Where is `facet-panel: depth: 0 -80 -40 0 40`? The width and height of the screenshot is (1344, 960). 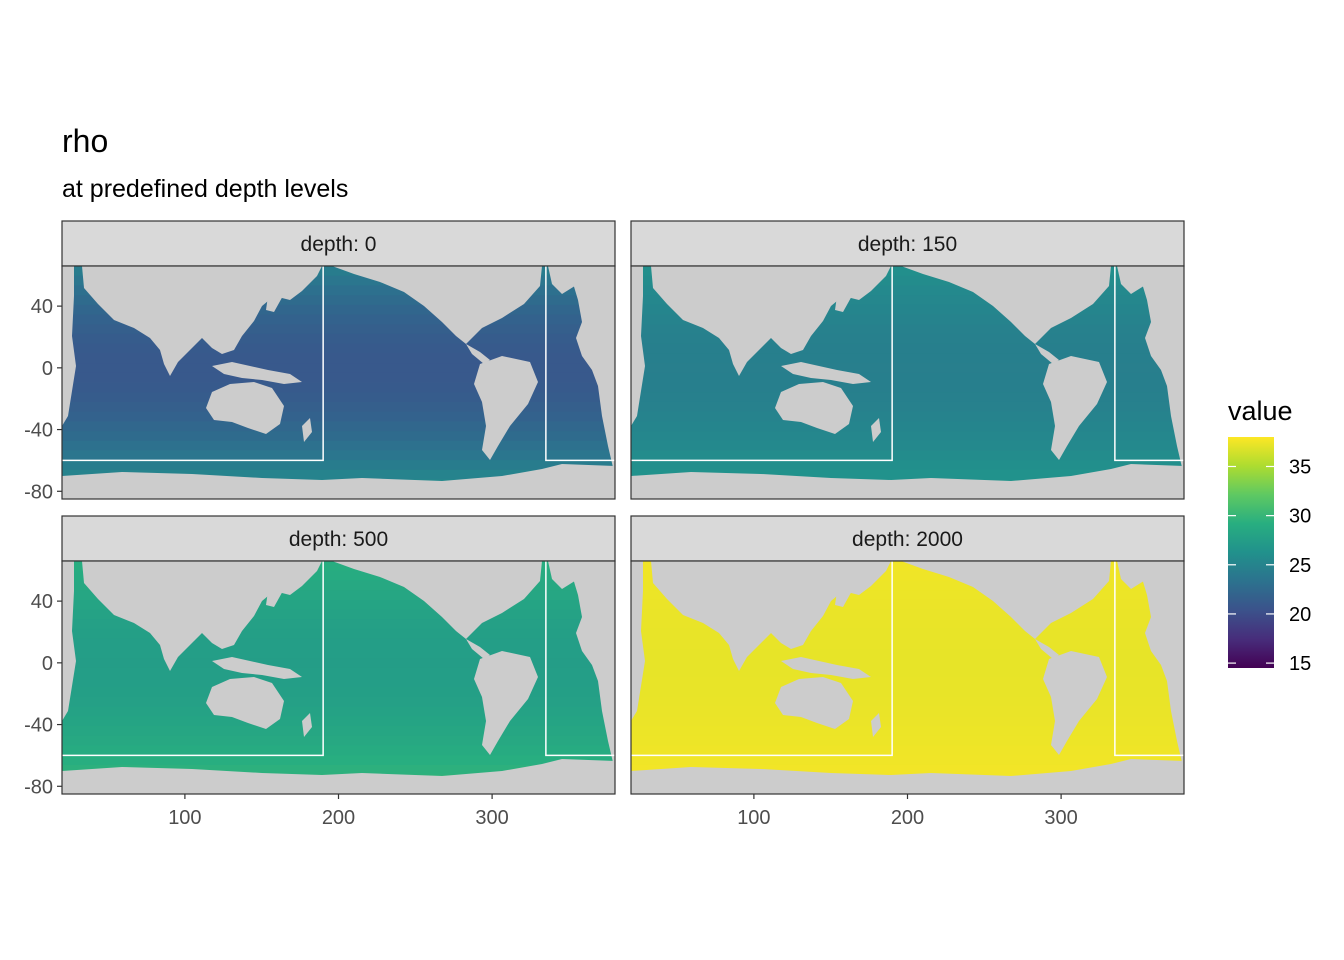 facet-panel: depth: 0 -80 -40 0 40 is located at coordinates (320, 361).